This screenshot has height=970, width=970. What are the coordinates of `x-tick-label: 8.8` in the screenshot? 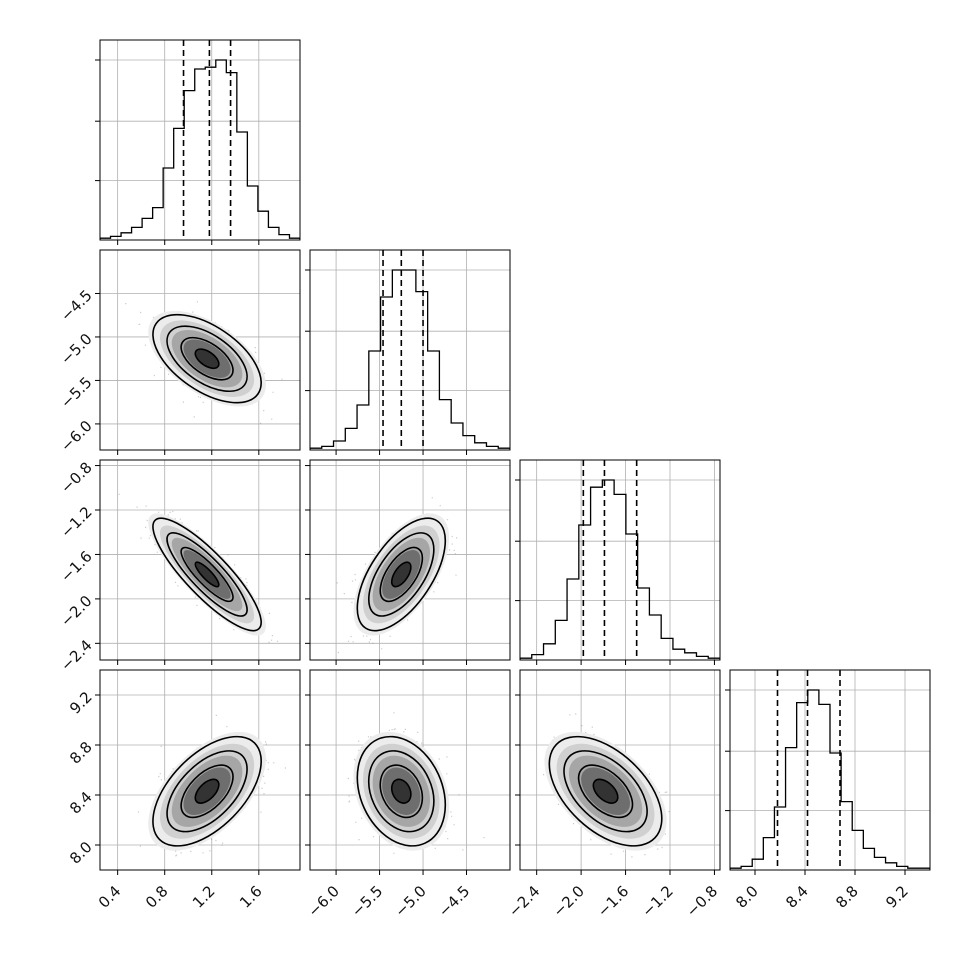 It's located at (847, 897).